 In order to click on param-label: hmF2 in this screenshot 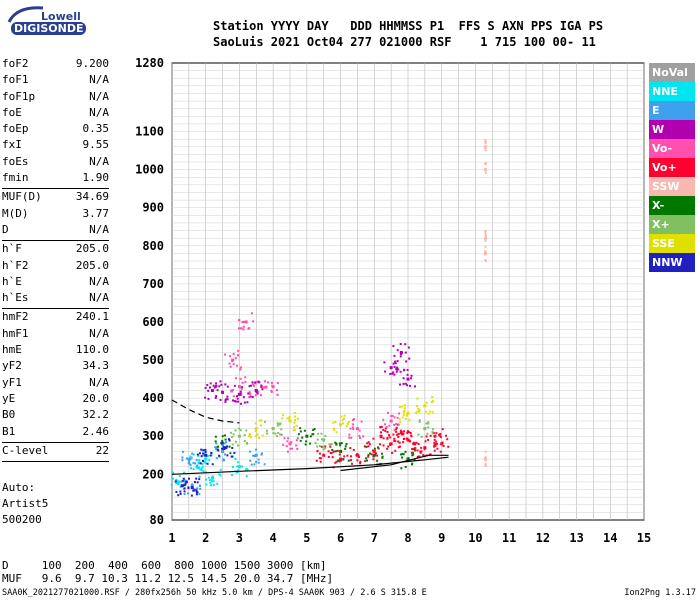, I will do `click(15, 317)`.